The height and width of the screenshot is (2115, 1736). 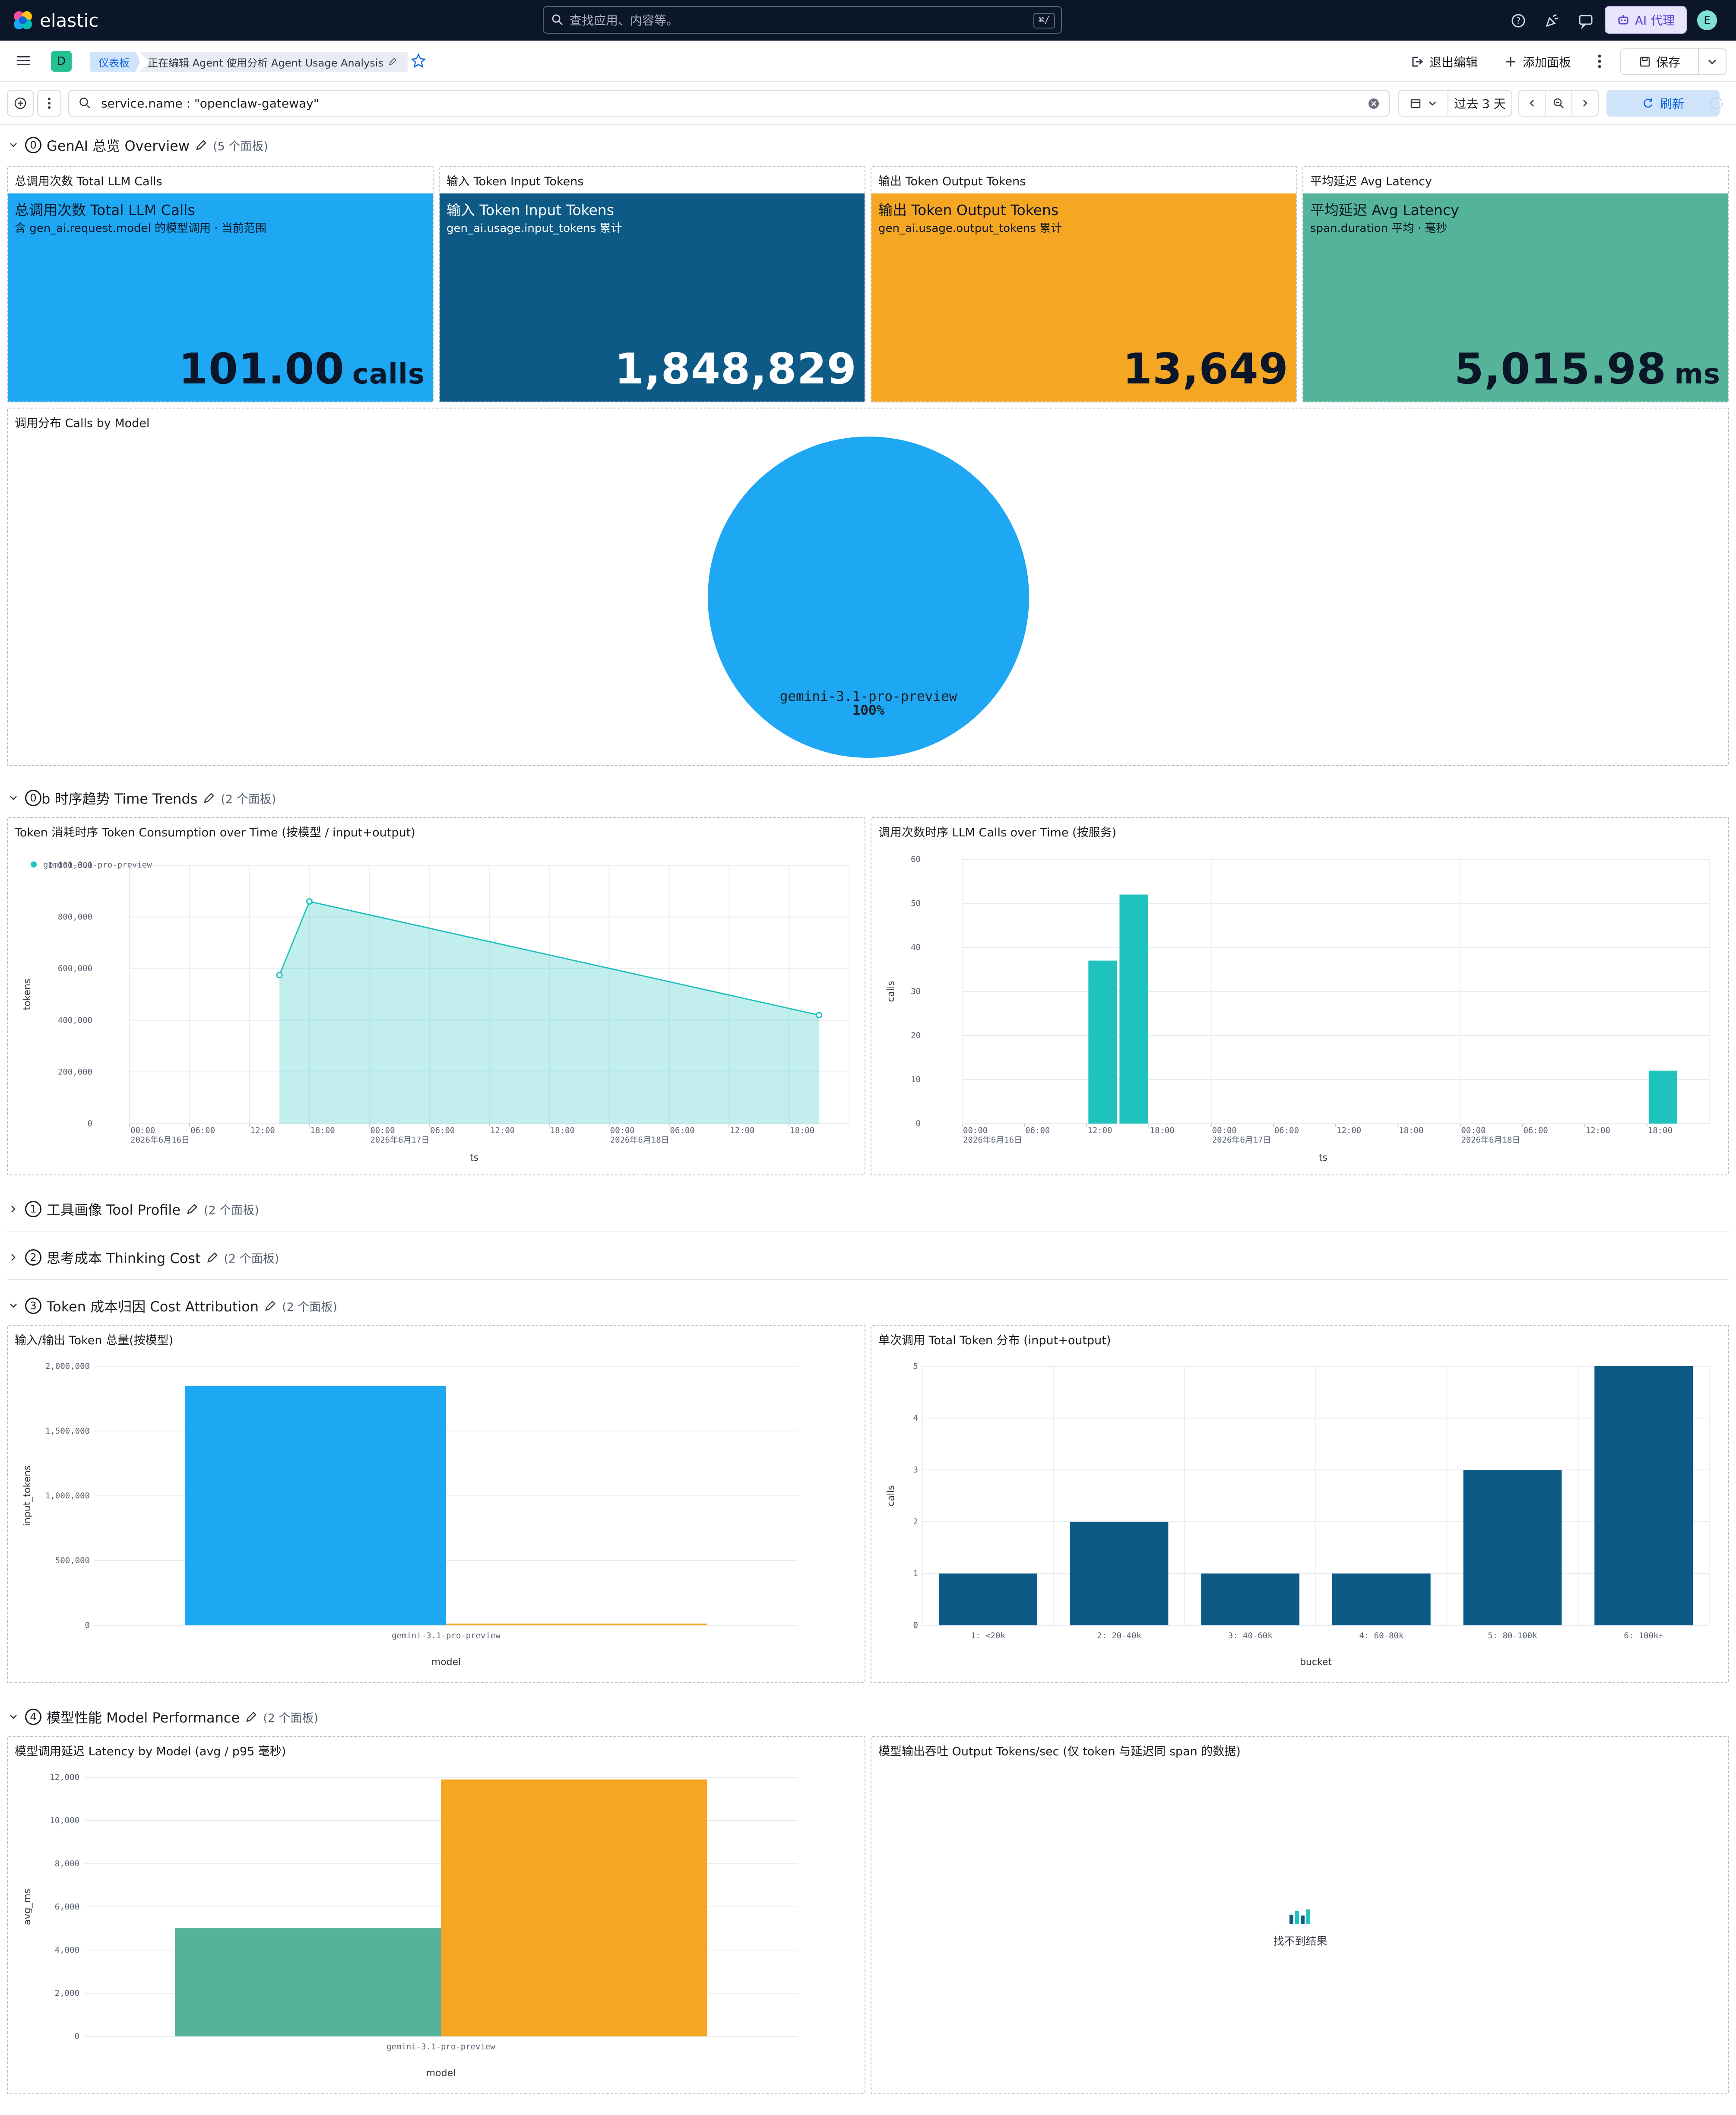 What do you see at coordinates (729, 103) in the screenshot?
I see `kql-query-input: service.name : "openclaw-gateway"` at bounding box center [729, 103].